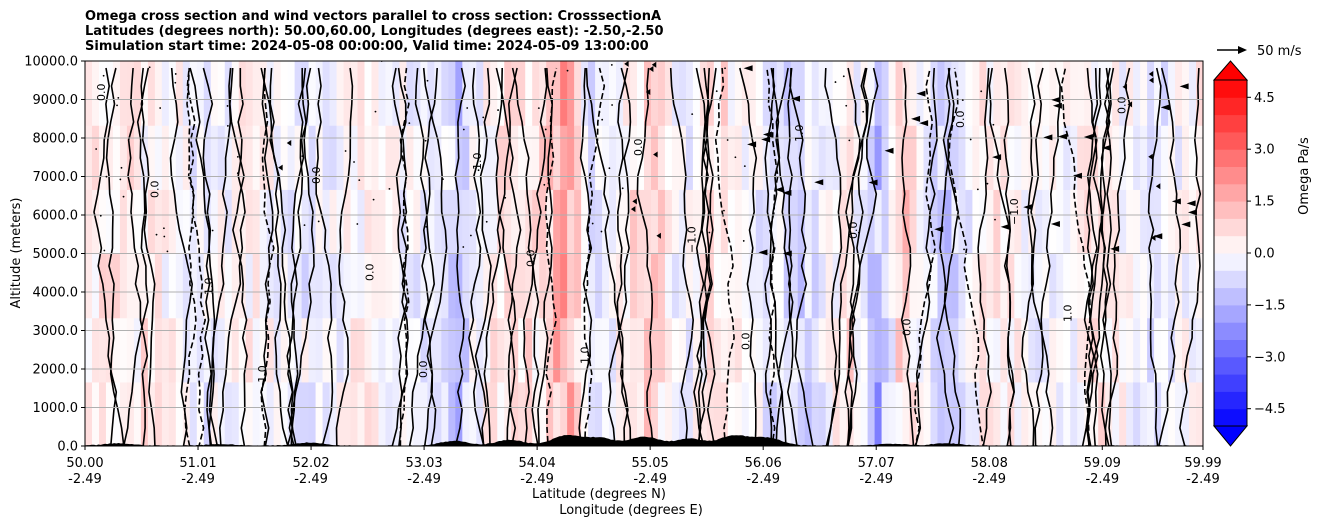 The width and height of the screenshot is (1320, 526). I want to click on contour-label: 0.0, so click(370, 273).